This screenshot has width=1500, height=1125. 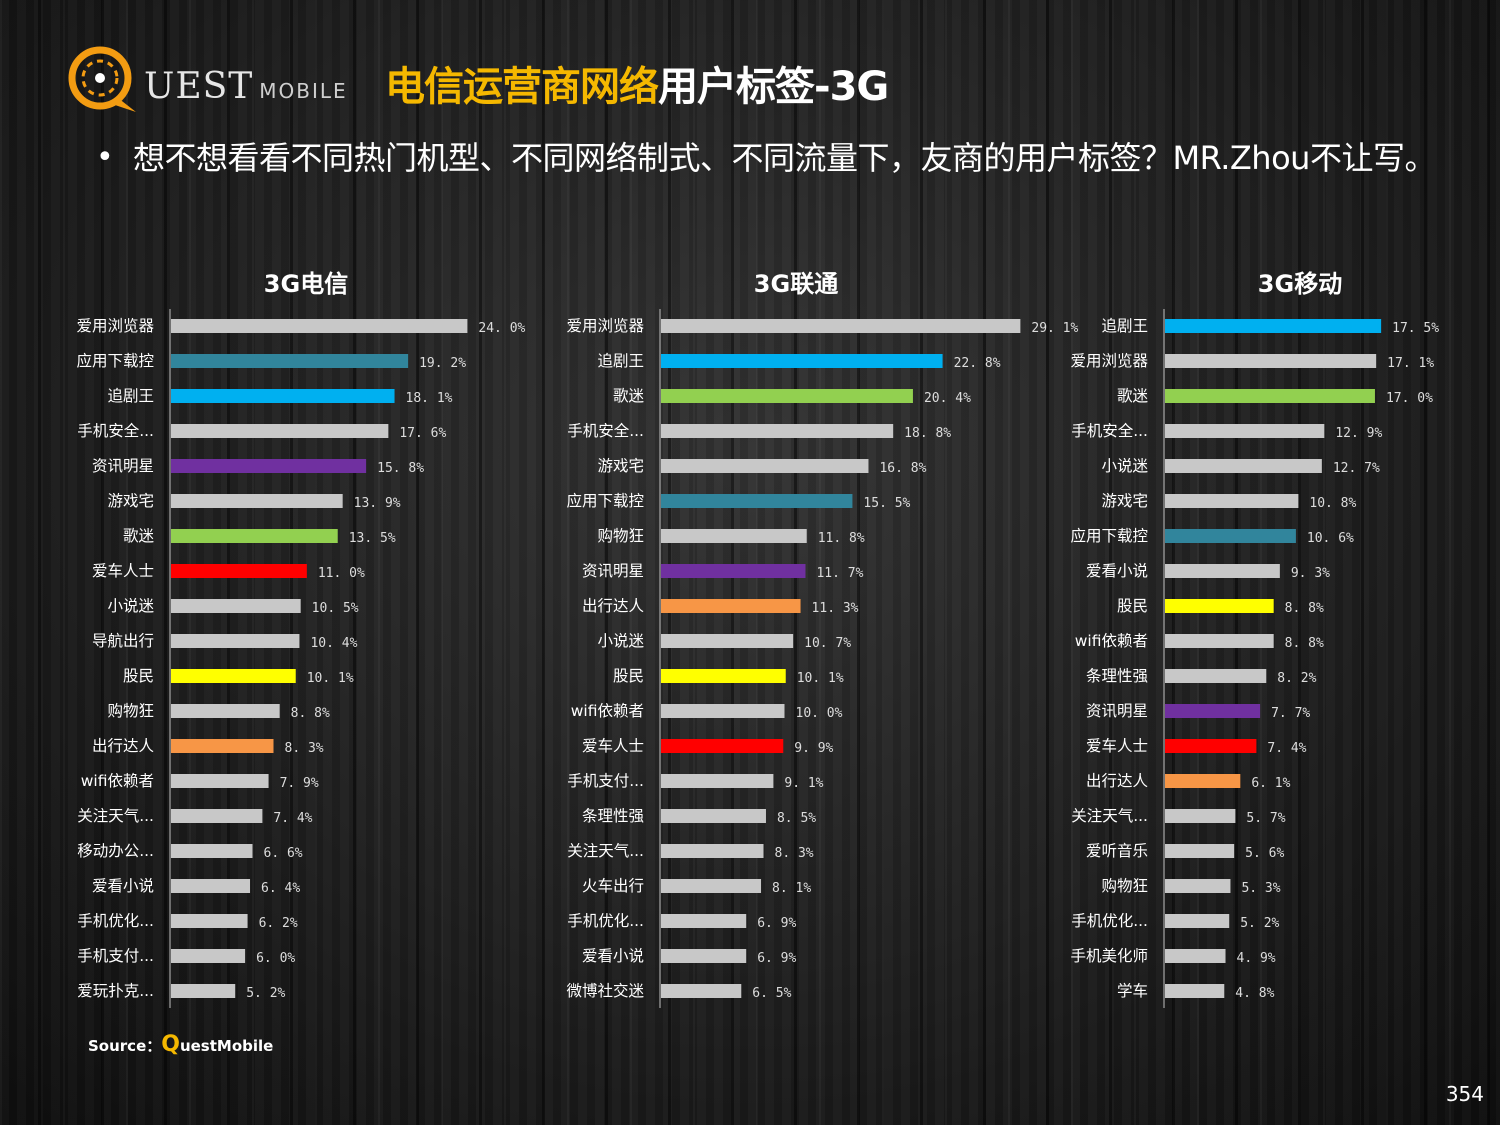 I want to click on value-label-telecom: 11. 0%, so click(x=341, y=573).